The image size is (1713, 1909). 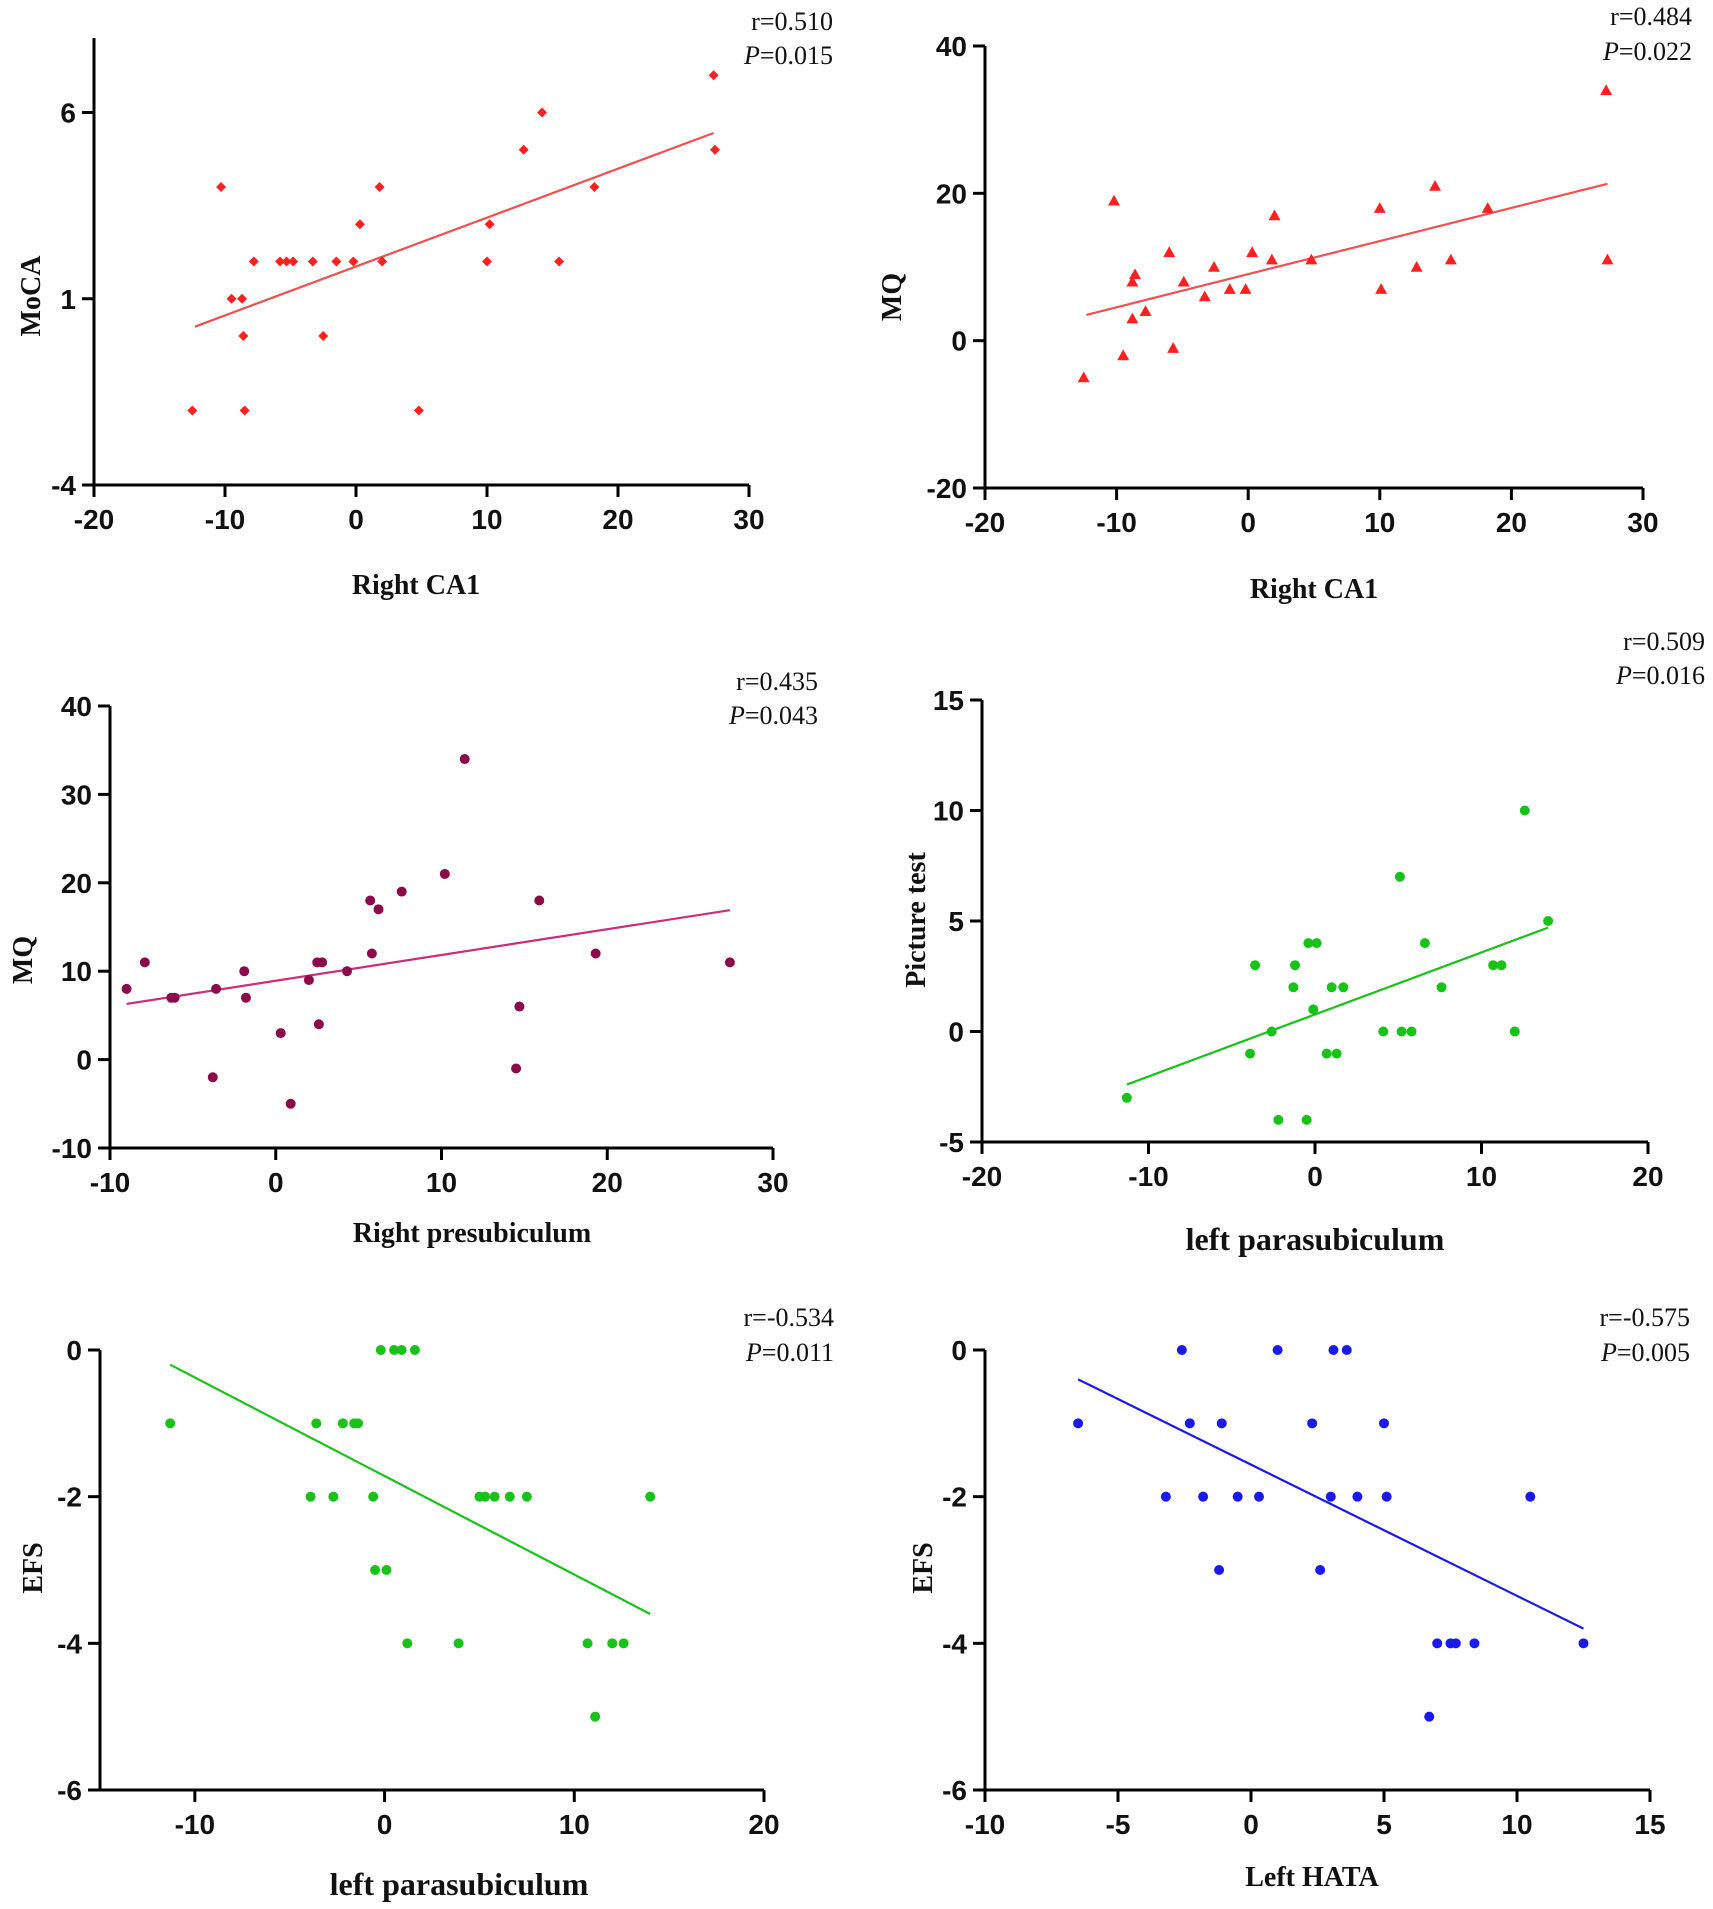 I want to click on stat-r: r=0.510, so click(x=792, y=21).